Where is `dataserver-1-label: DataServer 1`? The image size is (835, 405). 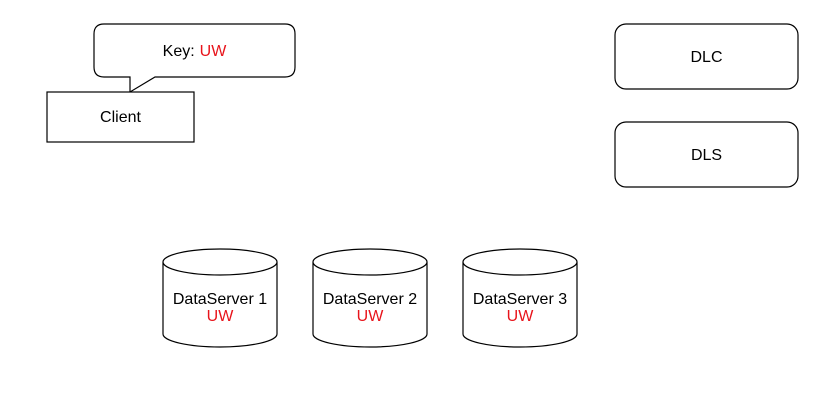 dataserver-1-label: DataServer 1 is located at coordinates (220, 299).